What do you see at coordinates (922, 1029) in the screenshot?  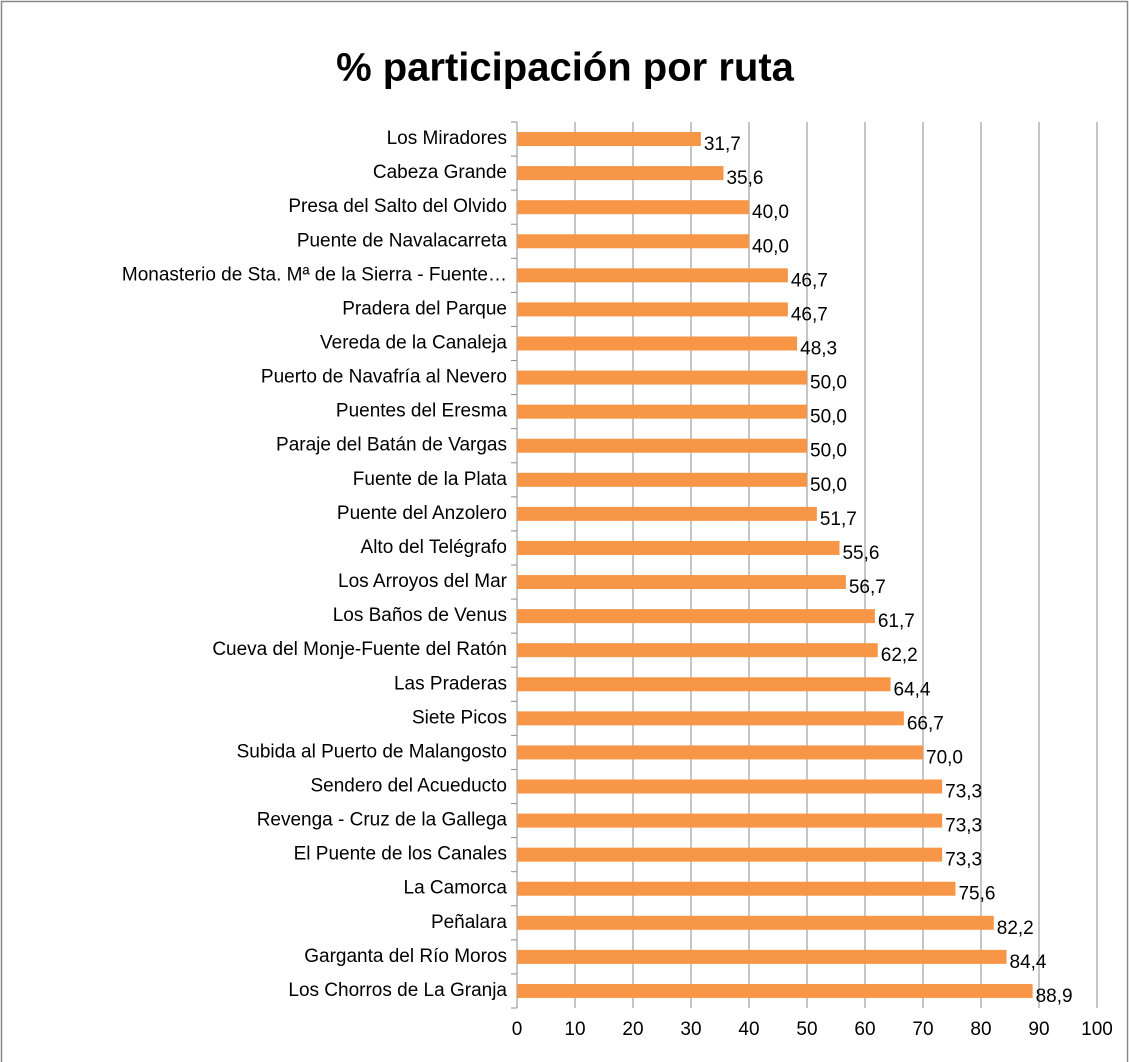 I see `x-tick-label: 70` at bounding box center [922, 1029].